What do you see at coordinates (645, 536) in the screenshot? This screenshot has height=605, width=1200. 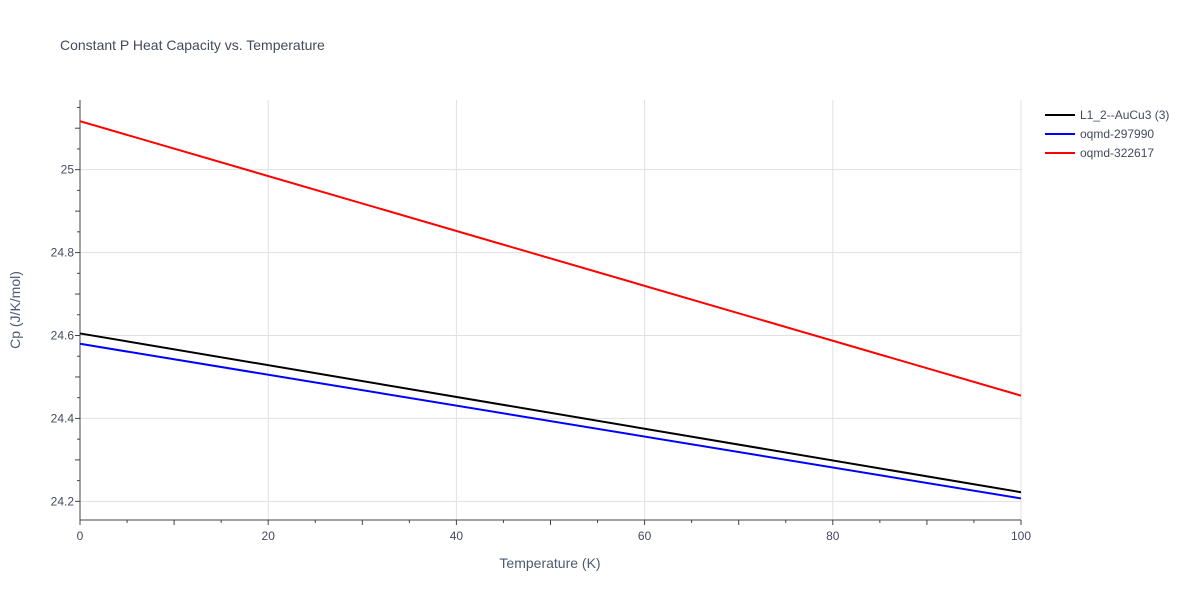 I see `x-tick-label: 60` at bounding box center [645, 536].